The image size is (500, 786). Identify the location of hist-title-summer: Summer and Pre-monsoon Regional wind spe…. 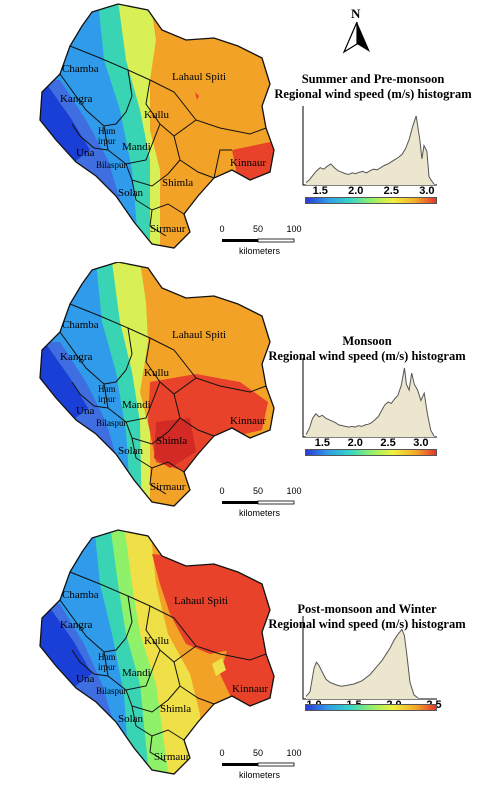
(373, 87).